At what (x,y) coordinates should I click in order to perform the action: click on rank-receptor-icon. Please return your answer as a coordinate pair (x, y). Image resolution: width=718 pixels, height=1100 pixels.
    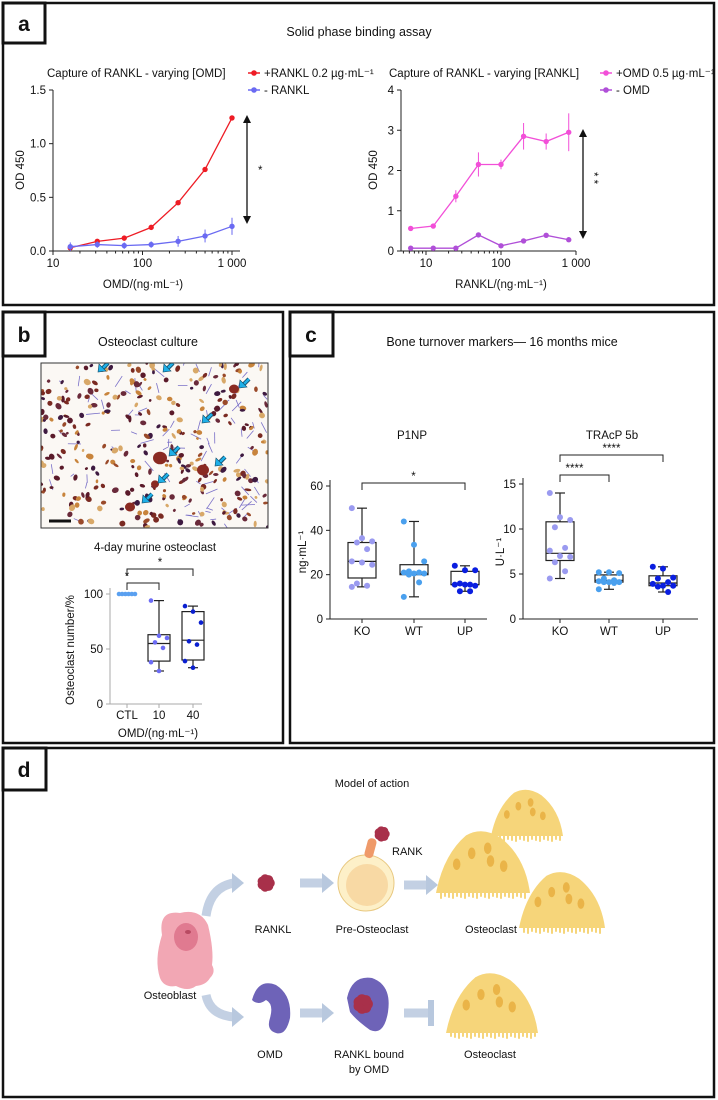
    Looking at the image, I should click on (370, 848).